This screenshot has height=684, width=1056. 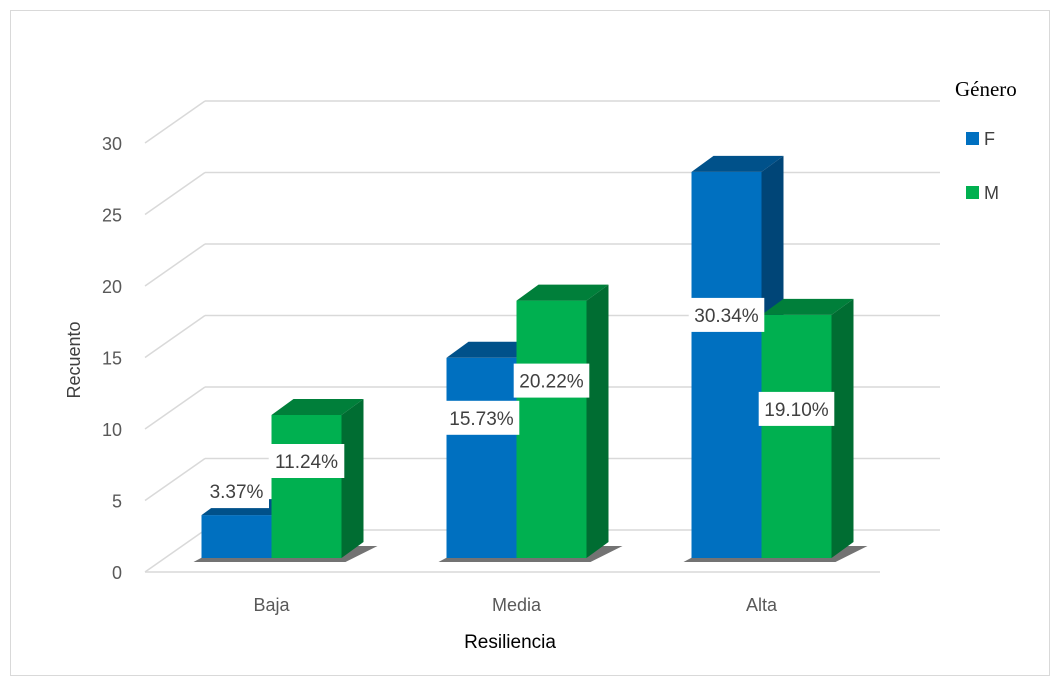 What do you see at coordinates (271, 605) in the screenshot?
I see `x-tick-label: Baja` at bounding box center [271, 605].